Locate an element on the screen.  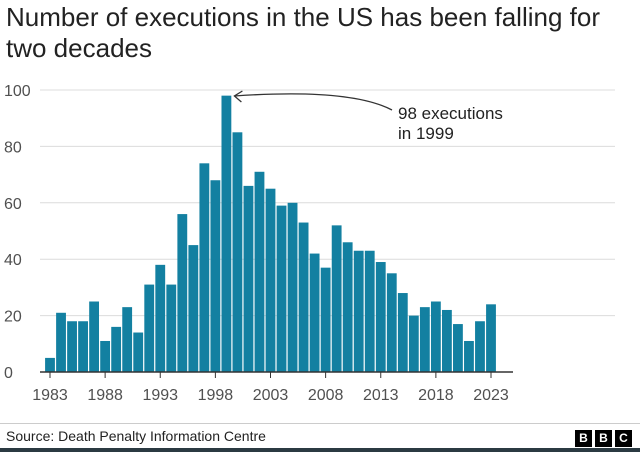
bar-2011 is located at coordinates (358, 311).